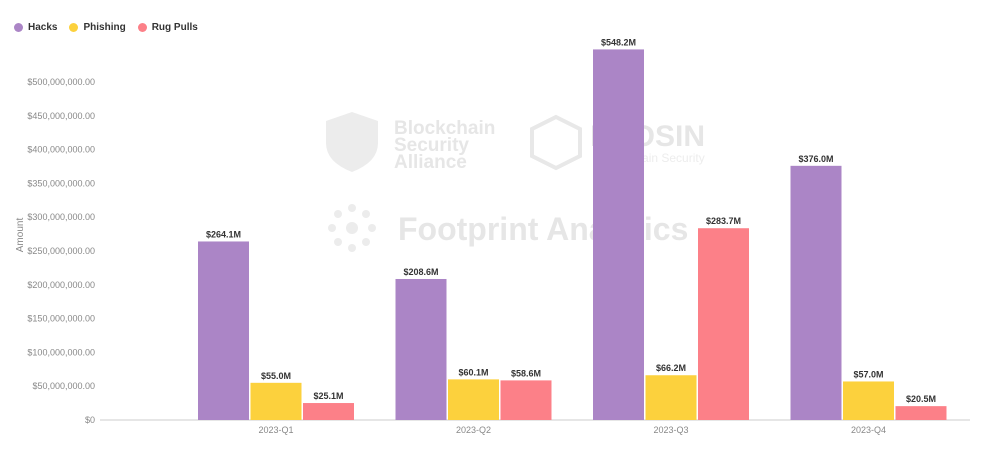  What do you see at coordinates (276, 401) in the screenshot?
I see `bar-phishing-2023-Q1` at bounding box center [276, 401].